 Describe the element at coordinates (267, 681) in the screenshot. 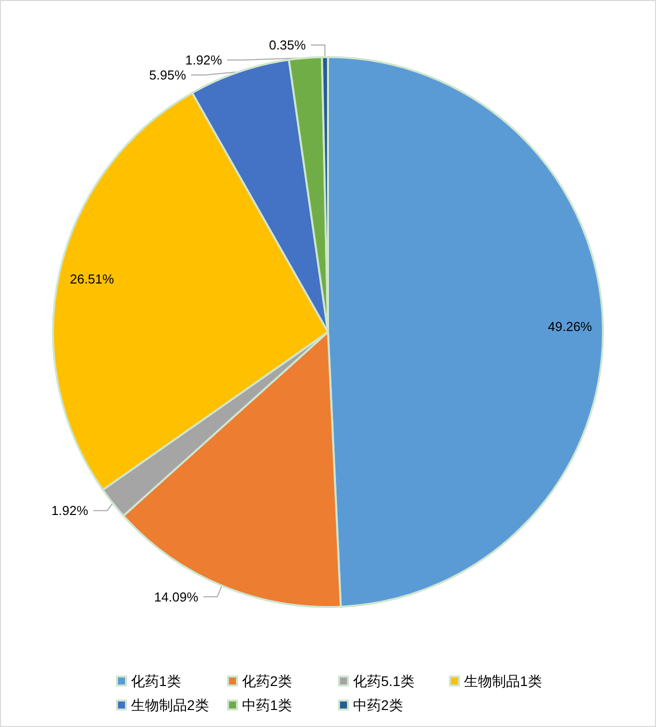

I see `legend-label: 化药2类` at that location.